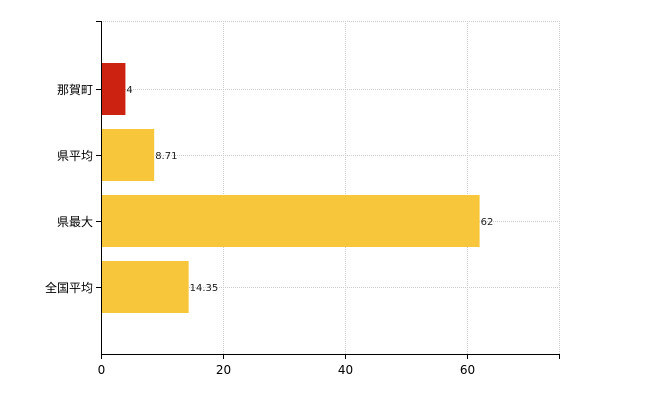 The image size is (650, 400). What do you see at coordinates (69, 287) in the screenshot?
I see `y-tick-label: 全国平均` at bounding box center [69, 287].